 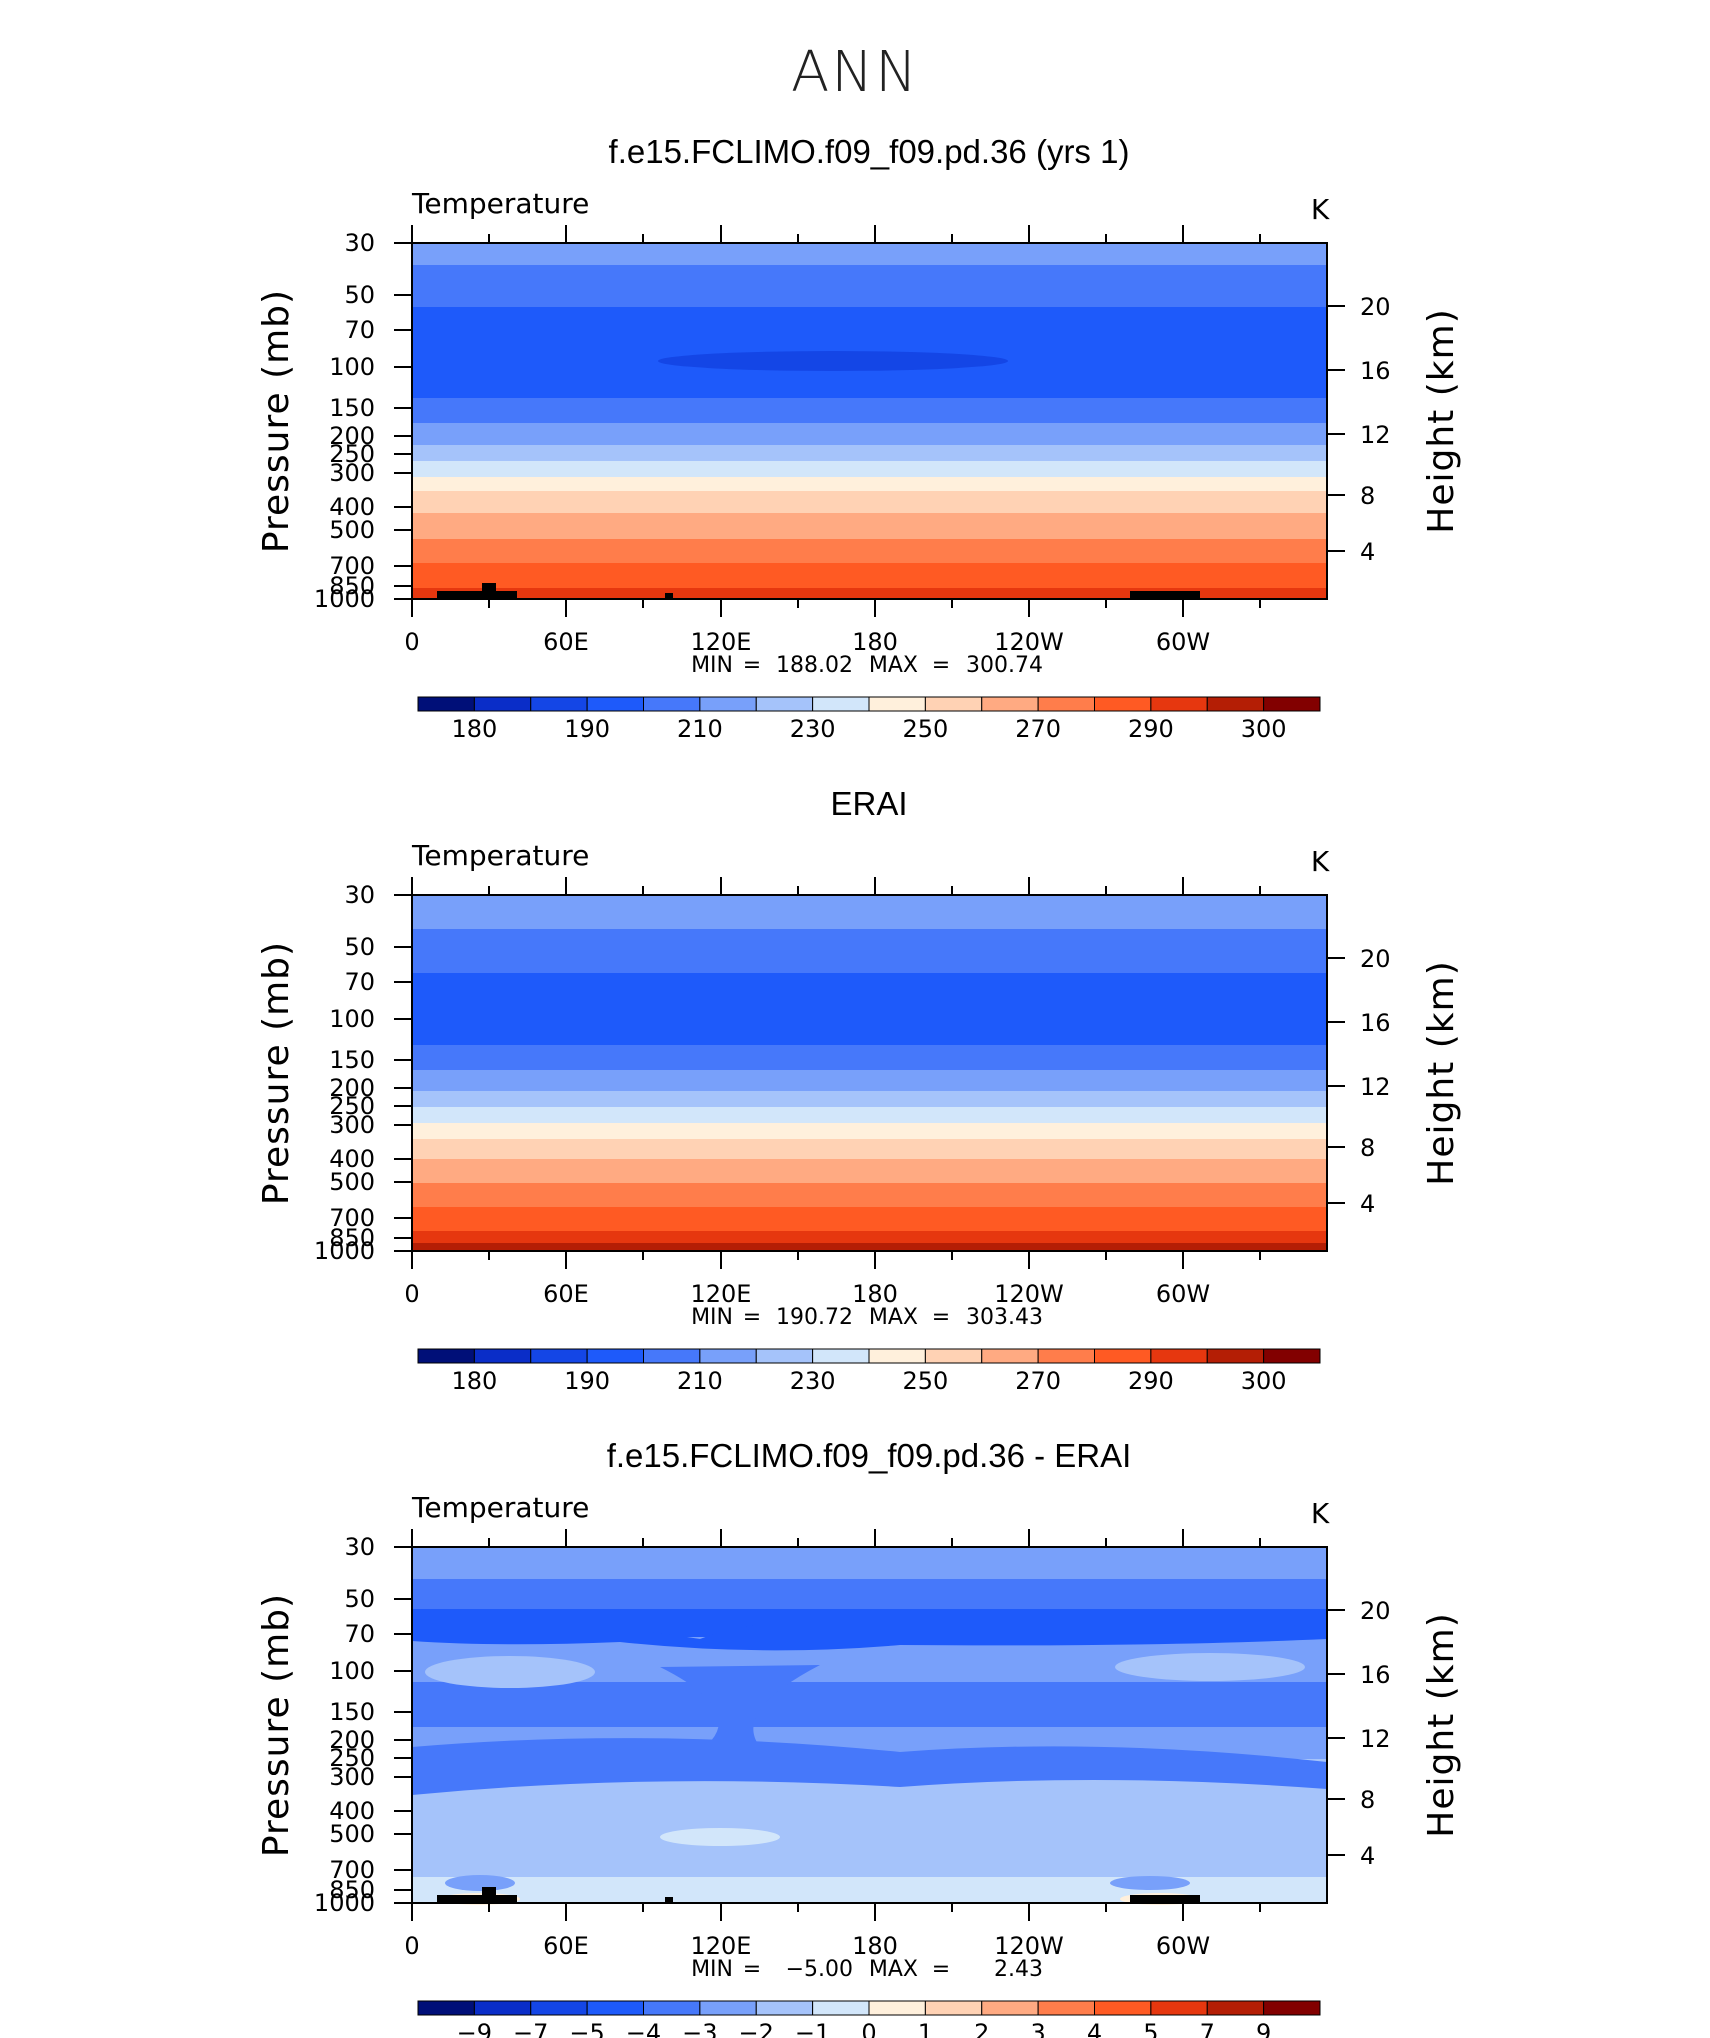 I want to click on min-value: 190.72, so click(x=814, y=1317).